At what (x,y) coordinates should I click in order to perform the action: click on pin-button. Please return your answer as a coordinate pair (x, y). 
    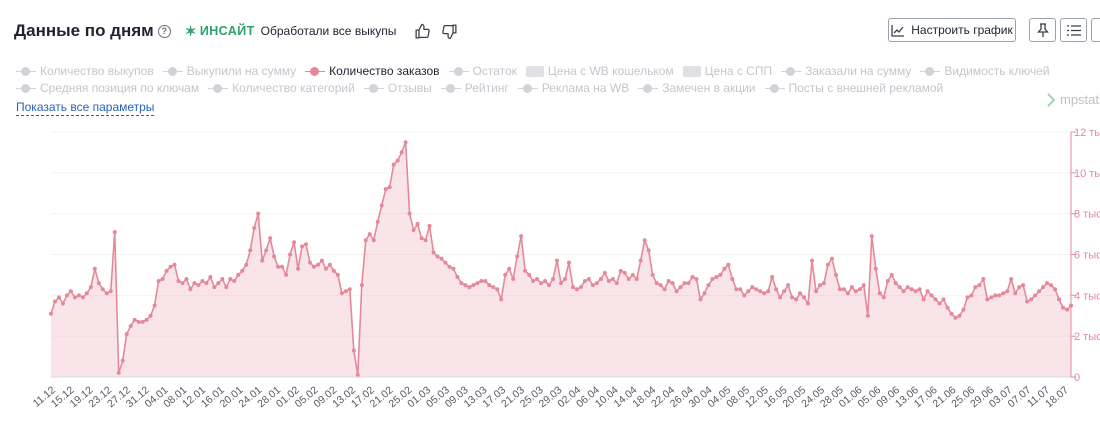
    Looking at the image, I should click on (1042, 30).